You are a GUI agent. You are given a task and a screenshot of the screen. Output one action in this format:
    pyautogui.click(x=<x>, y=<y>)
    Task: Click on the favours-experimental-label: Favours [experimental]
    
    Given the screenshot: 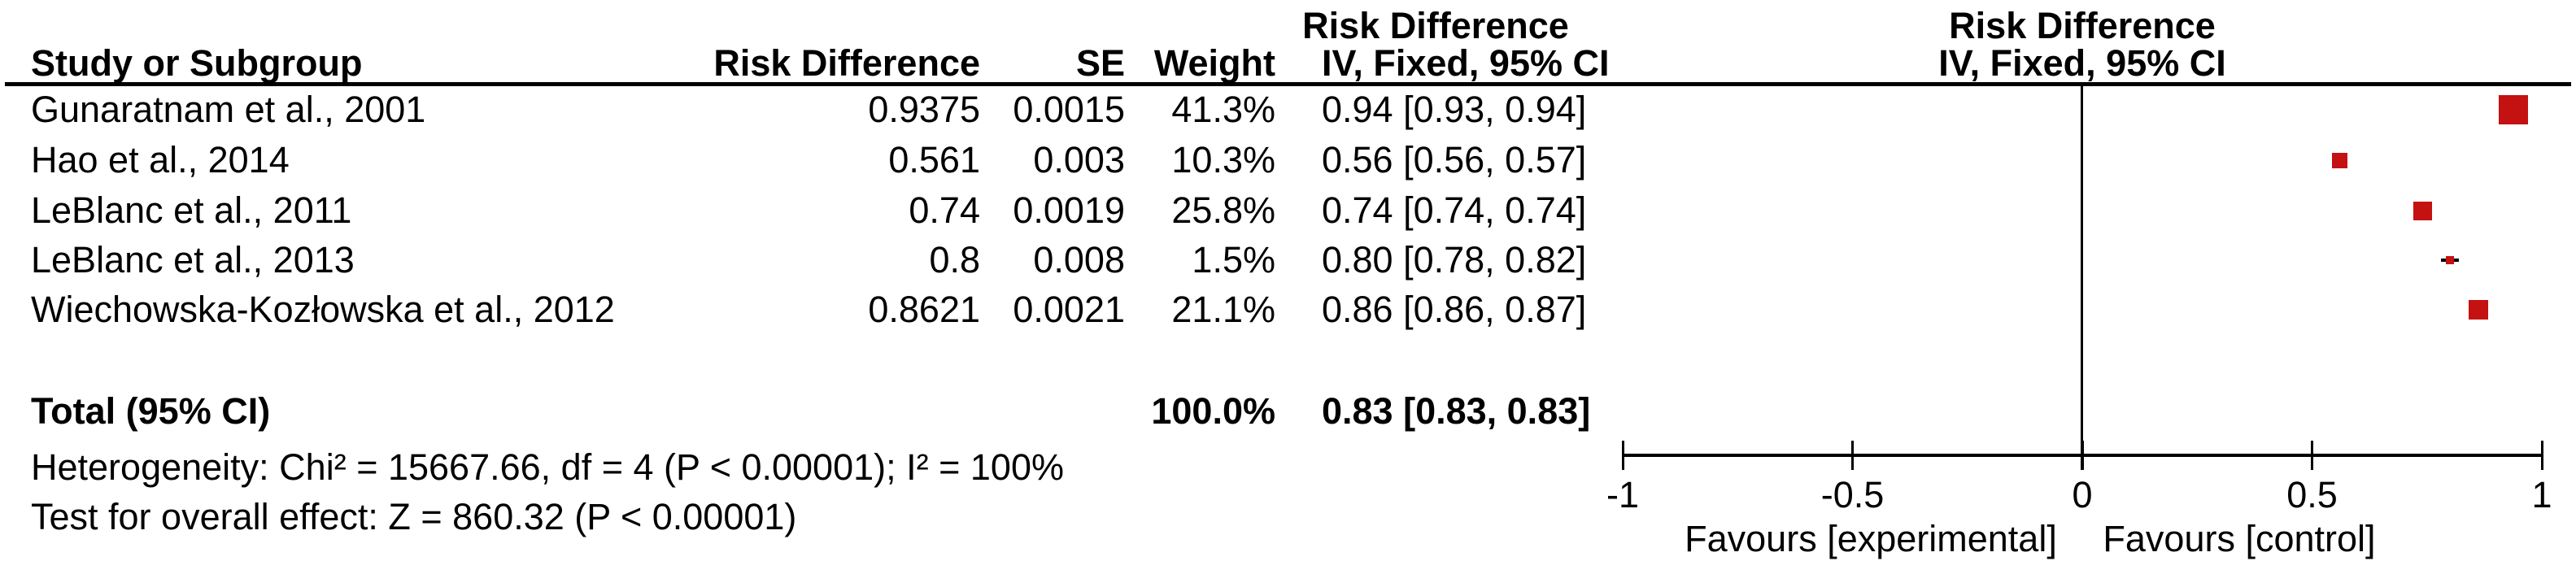 What is the action you would take?
    pyautogui.click(x=1871, y=538)
    